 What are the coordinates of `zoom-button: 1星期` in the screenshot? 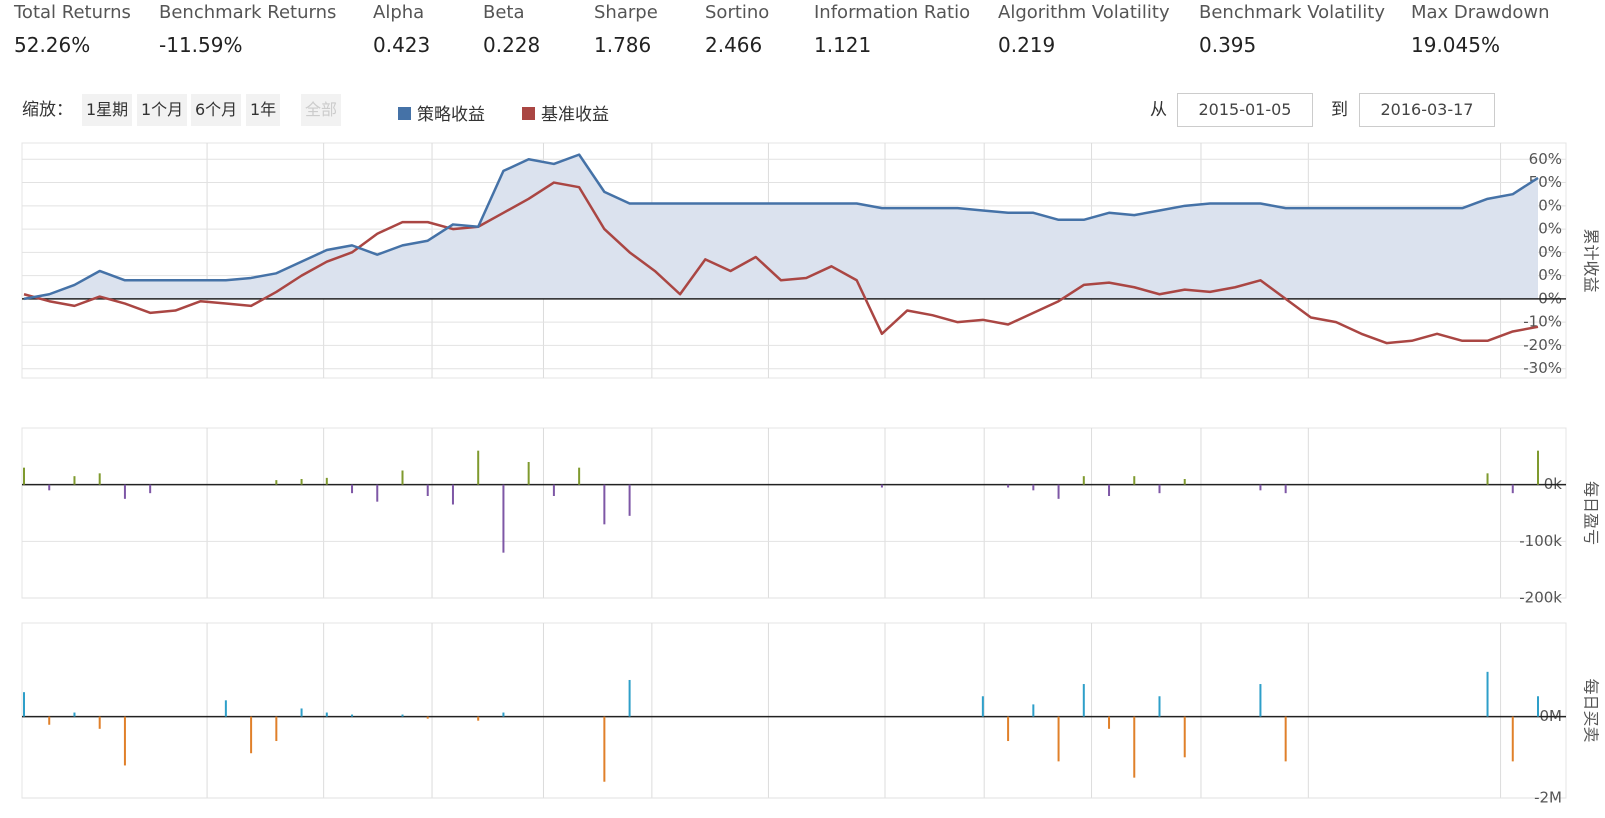 It's located at (107, 110).